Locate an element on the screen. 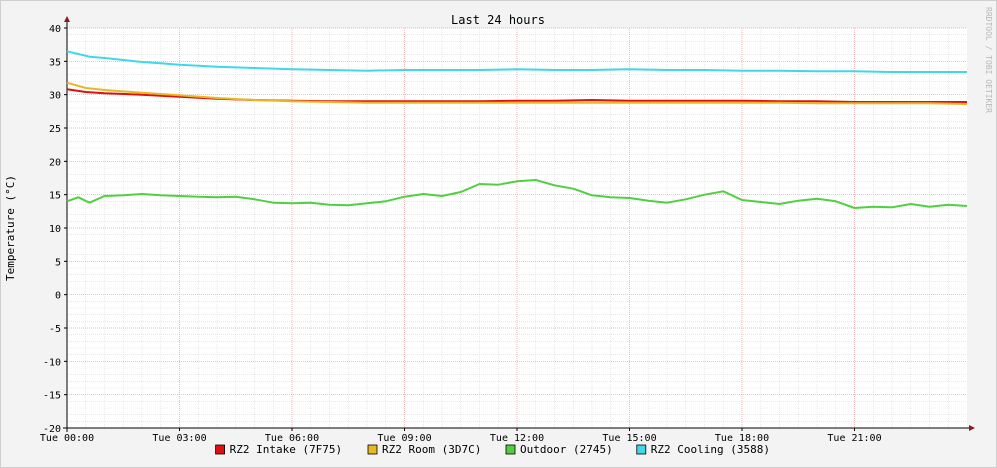 This screenshot has height=468, width=997. y-tick-label: 20 is located at coordinates (55, 162).